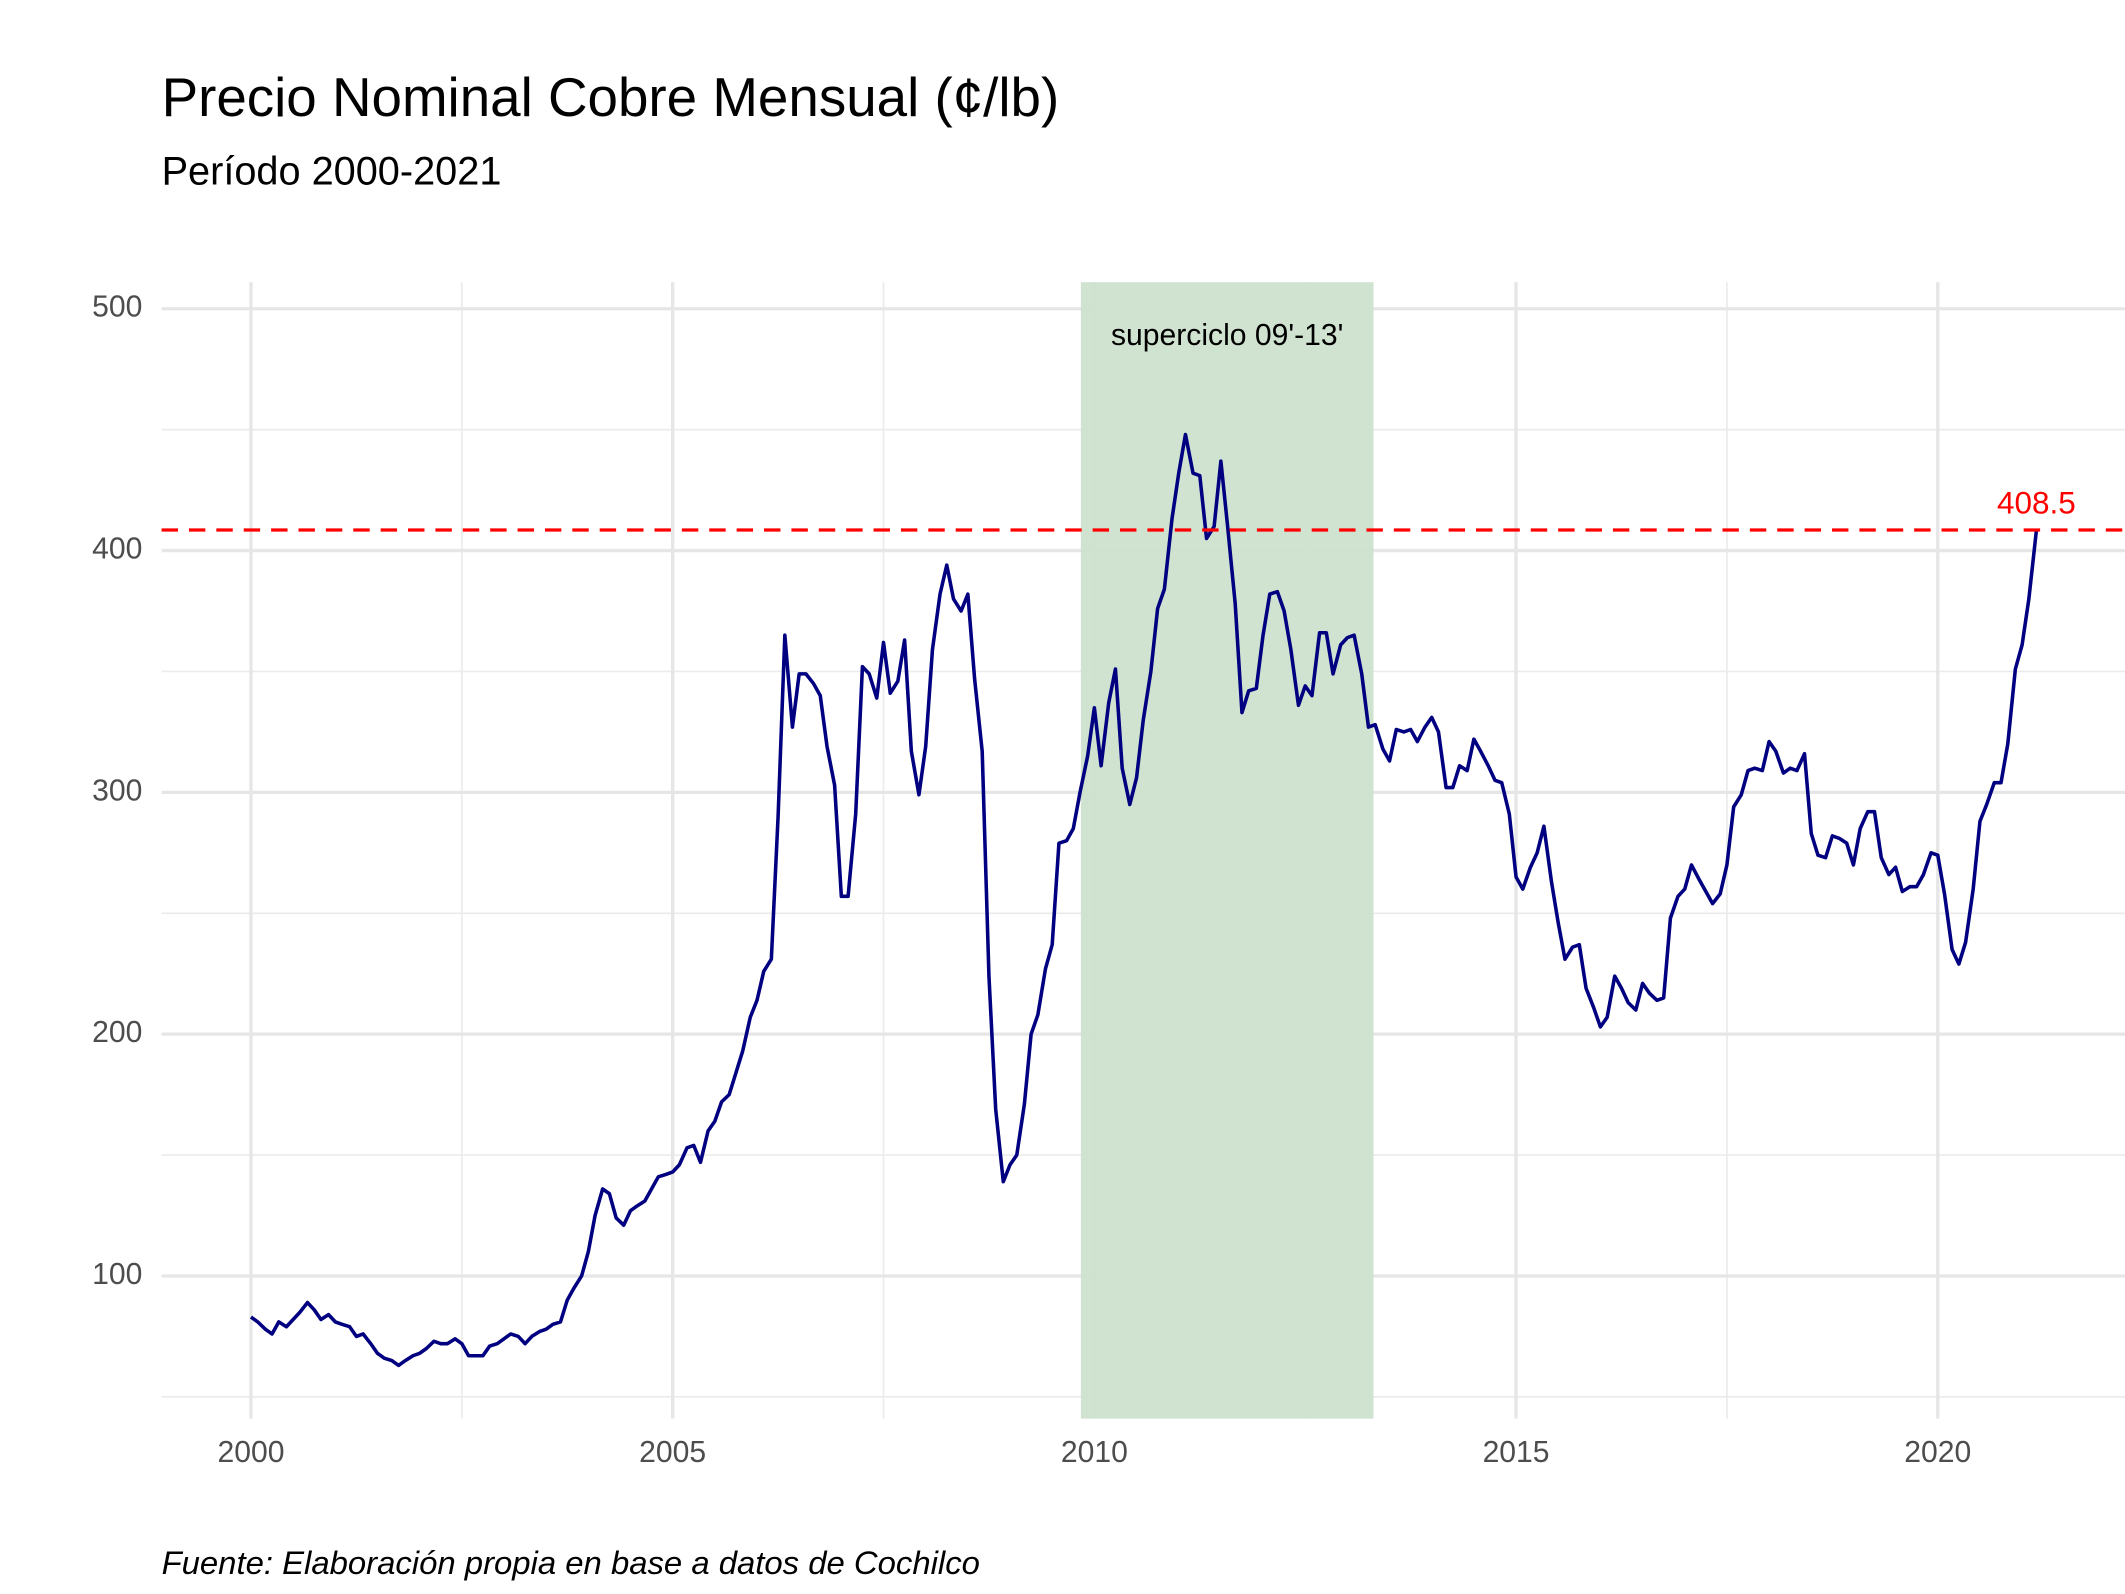 The height and width of the screenshot is (1594, 2125). I want to click on reference-label: 408.5, so click(2036, 503).